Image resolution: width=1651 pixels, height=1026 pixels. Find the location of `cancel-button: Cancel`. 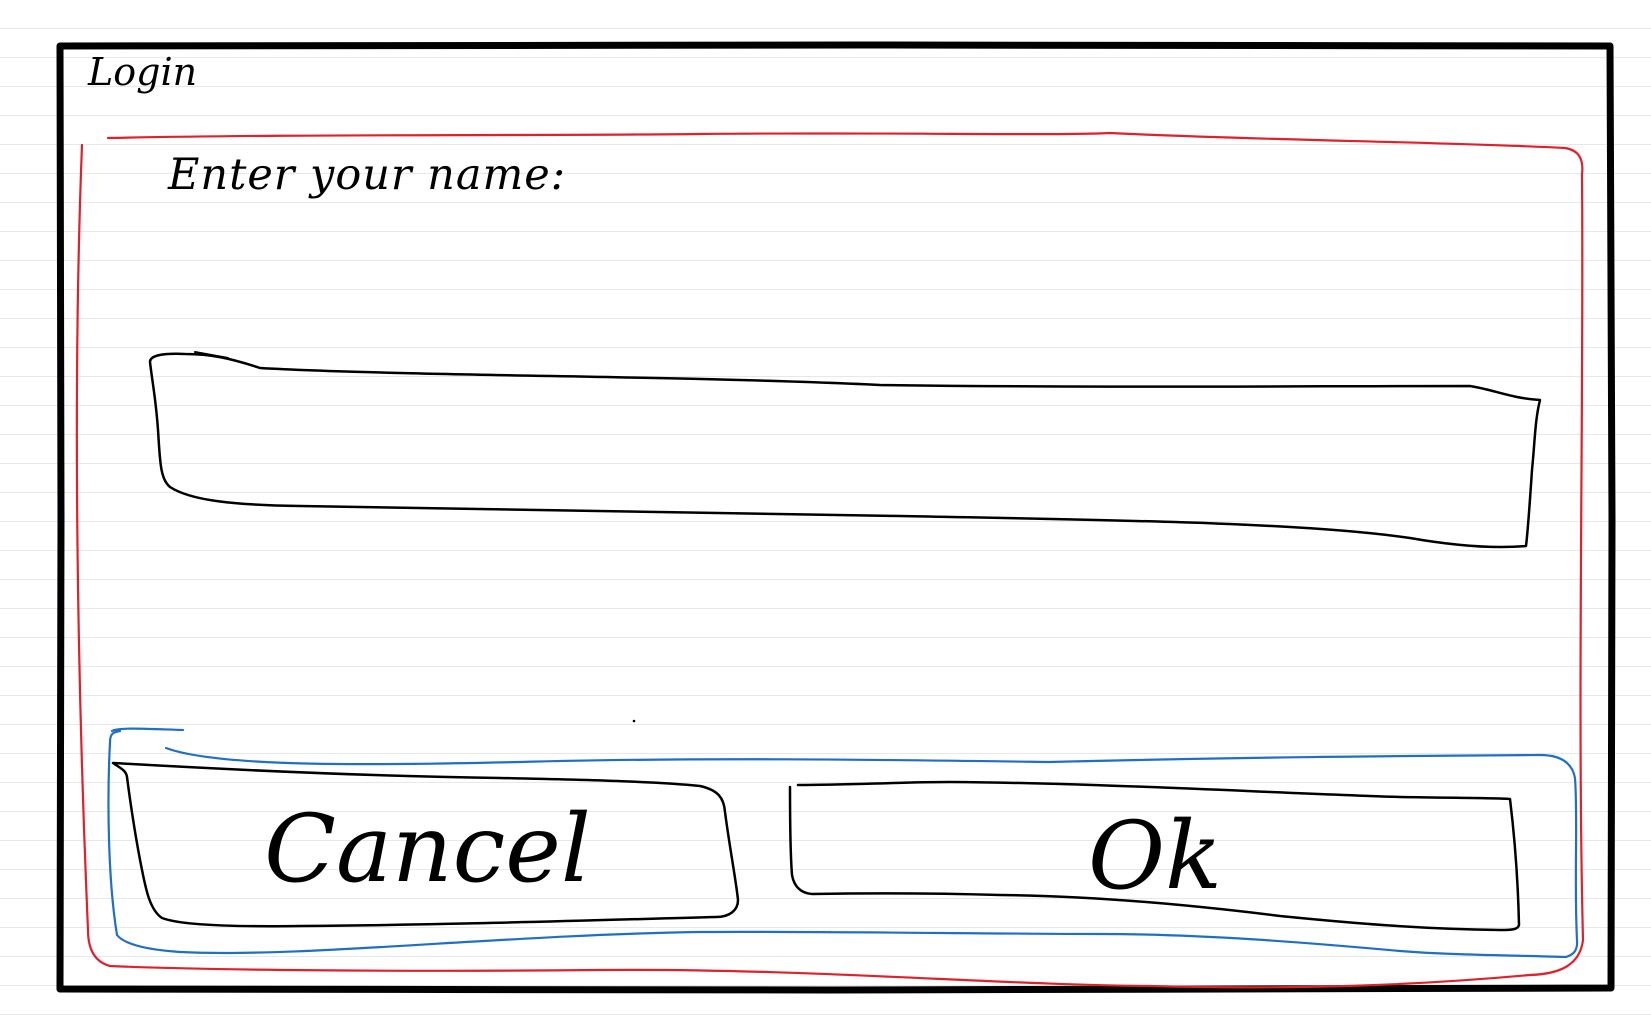

cancel-button: Cancel is located at coordinates (427, 849).